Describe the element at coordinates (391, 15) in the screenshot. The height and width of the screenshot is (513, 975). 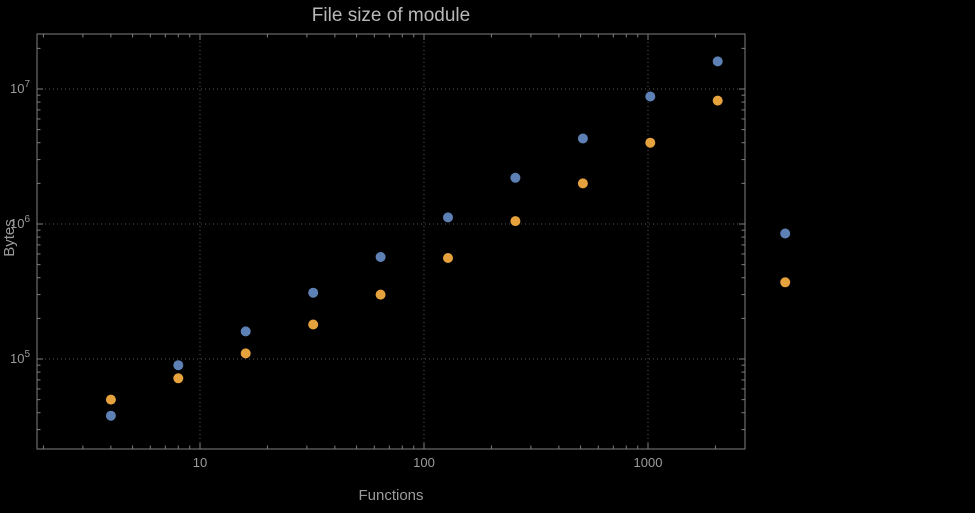
I see `chart-title: File size of module` at that location.